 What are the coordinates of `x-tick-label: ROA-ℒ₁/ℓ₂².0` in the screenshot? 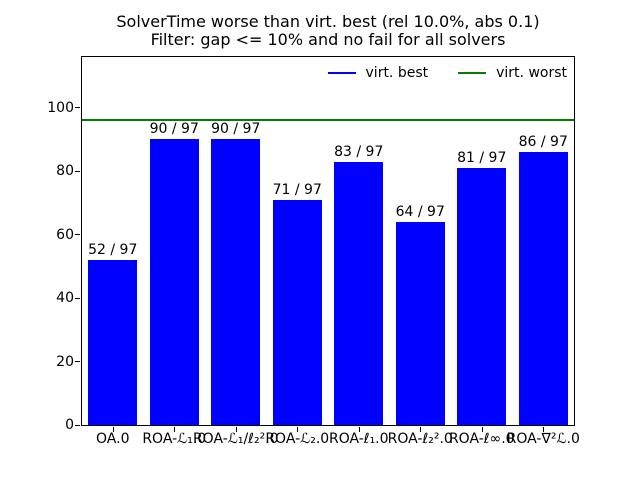 It's located at (235, 439).